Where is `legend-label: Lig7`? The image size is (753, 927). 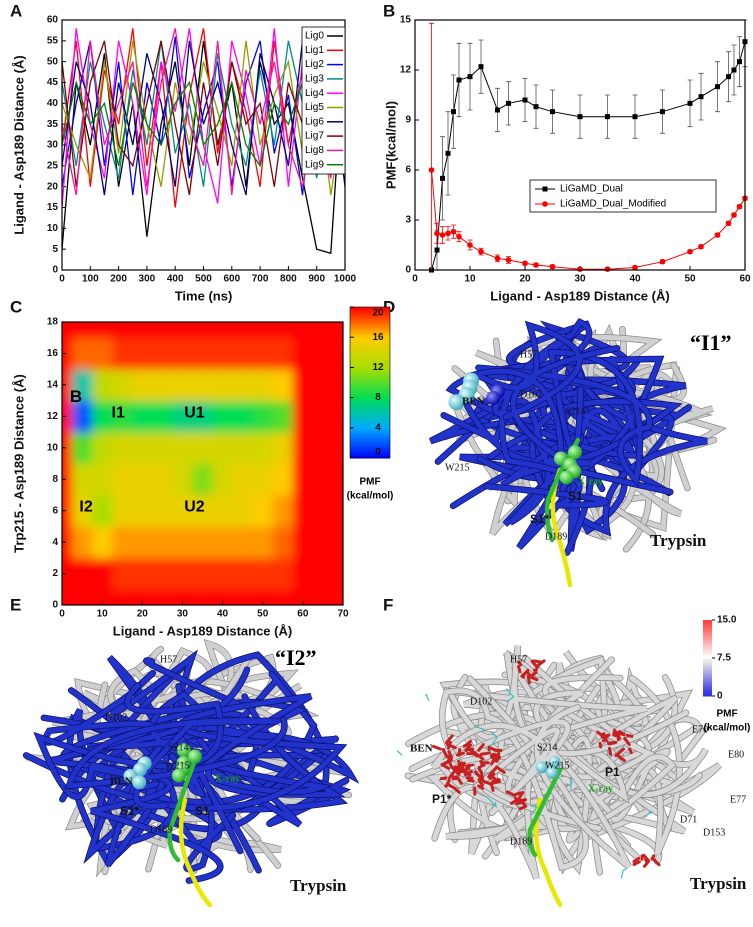 legend-label: Lig7 is located at coordinates (314, 136).